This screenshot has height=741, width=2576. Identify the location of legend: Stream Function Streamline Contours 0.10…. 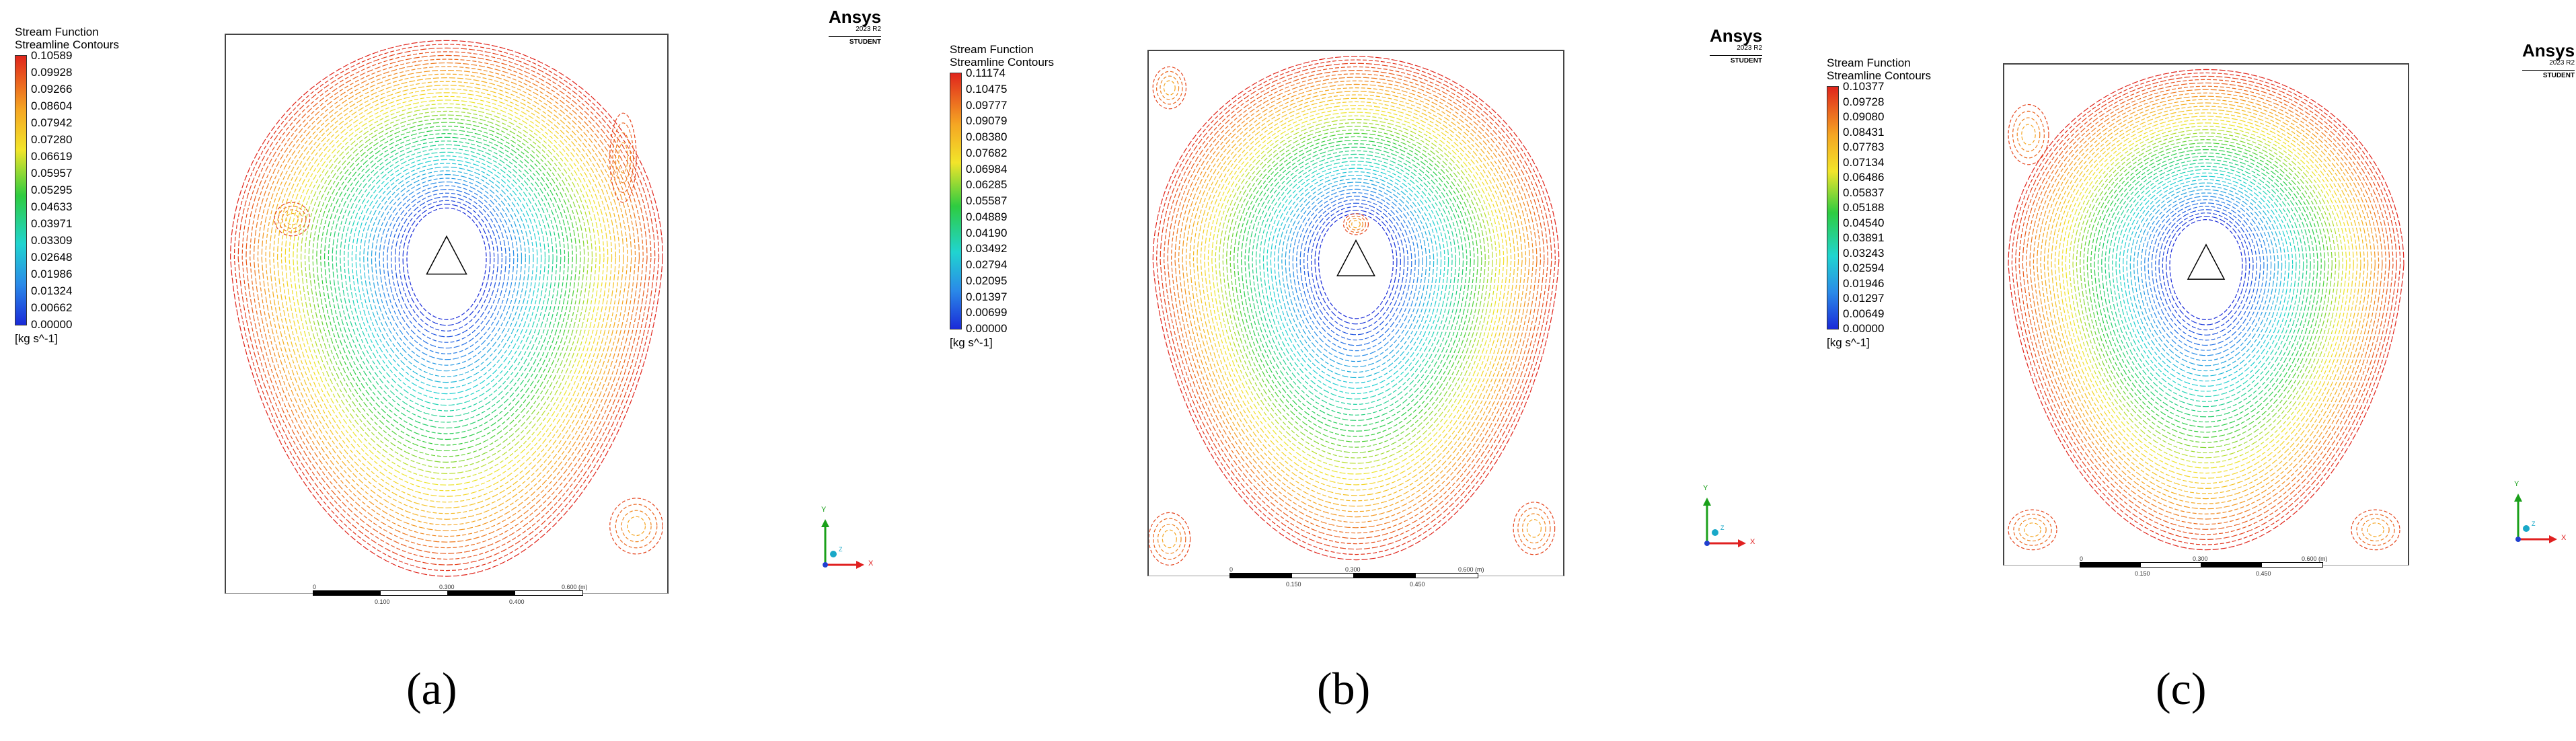
(1879, 212).